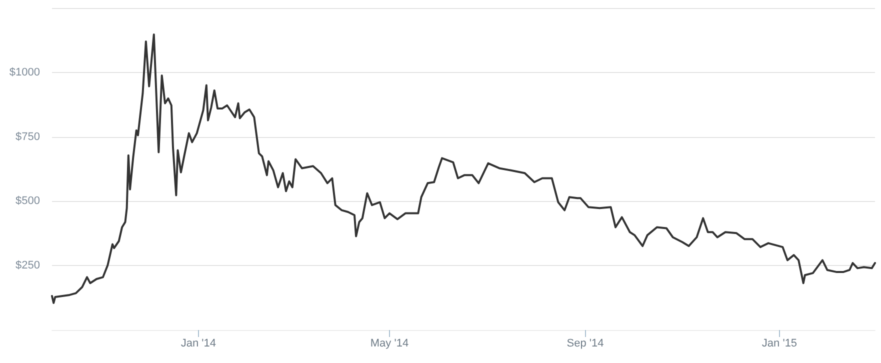 Image resolution: width=881 pixels, height=363 pixels. What do you see at coordinates (198, 344) in the screenshot?
I see `x-tick-label: Jan '14` at bounding box center [198, 344].